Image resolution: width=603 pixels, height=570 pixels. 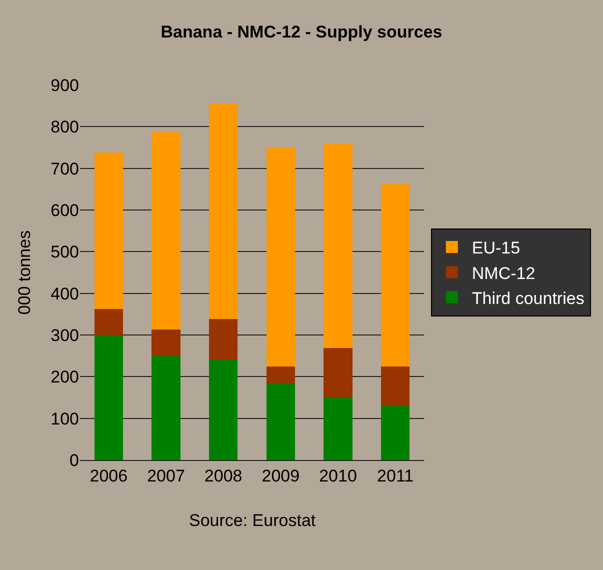 What do you see at coordinates (301, 32) in the screenshot?
I see `chart-title: Banana - NMC-12 - Supply sources` at bounding box center [301, 32].